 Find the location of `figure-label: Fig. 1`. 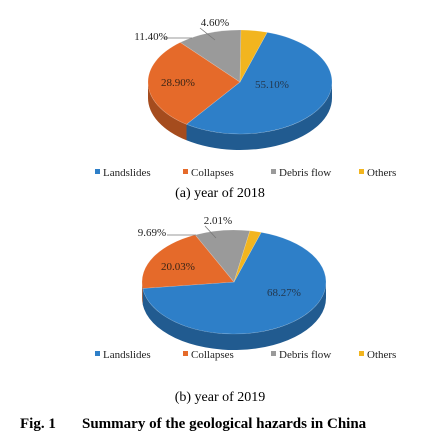

figure-label: Fig. 1 is located at coordinates (38, 424).